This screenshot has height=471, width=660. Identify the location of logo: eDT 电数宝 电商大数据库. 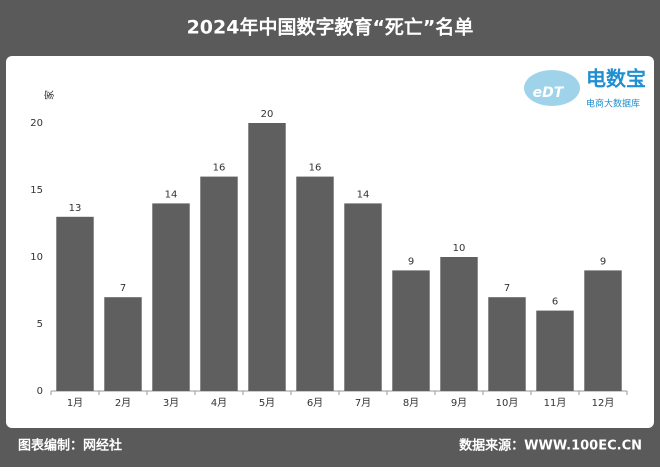
(585, 88).